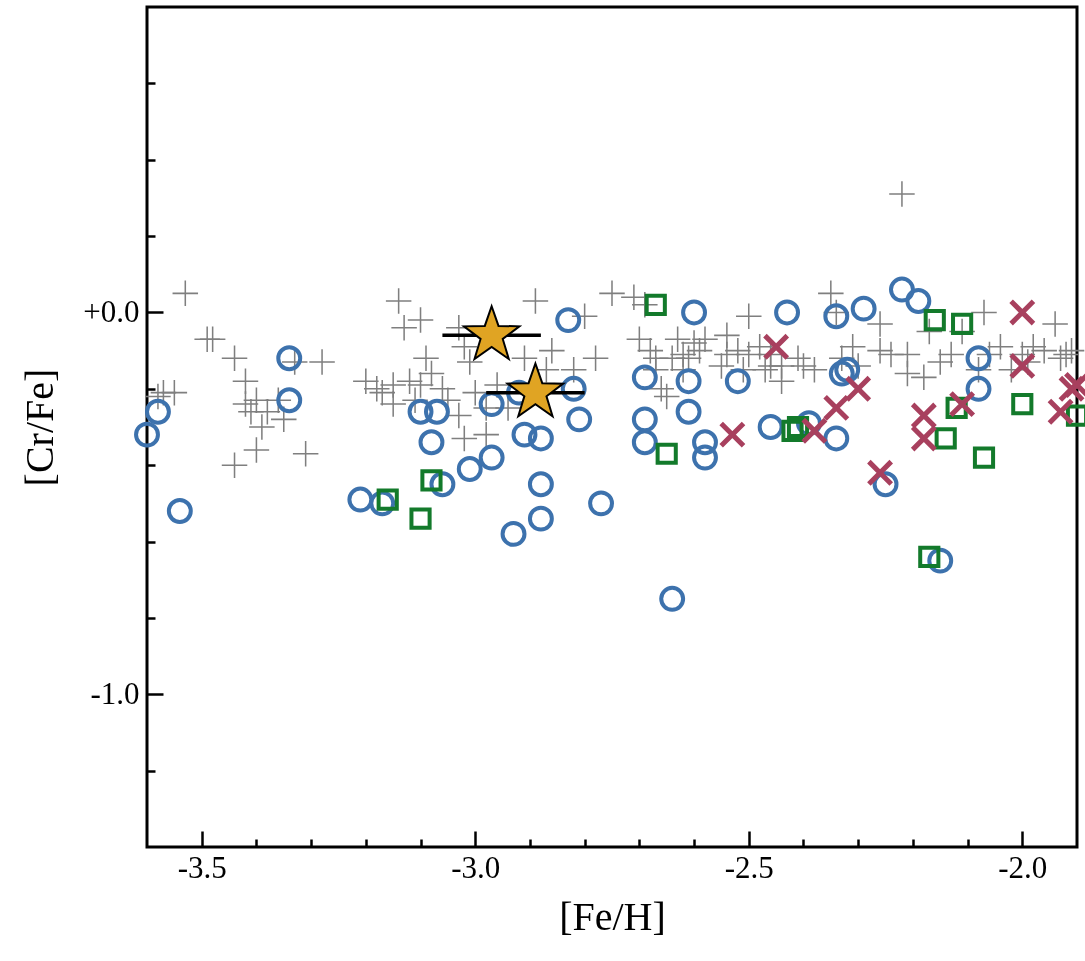  I want to click on x-tick-label: -2.5, so click(749, 867).